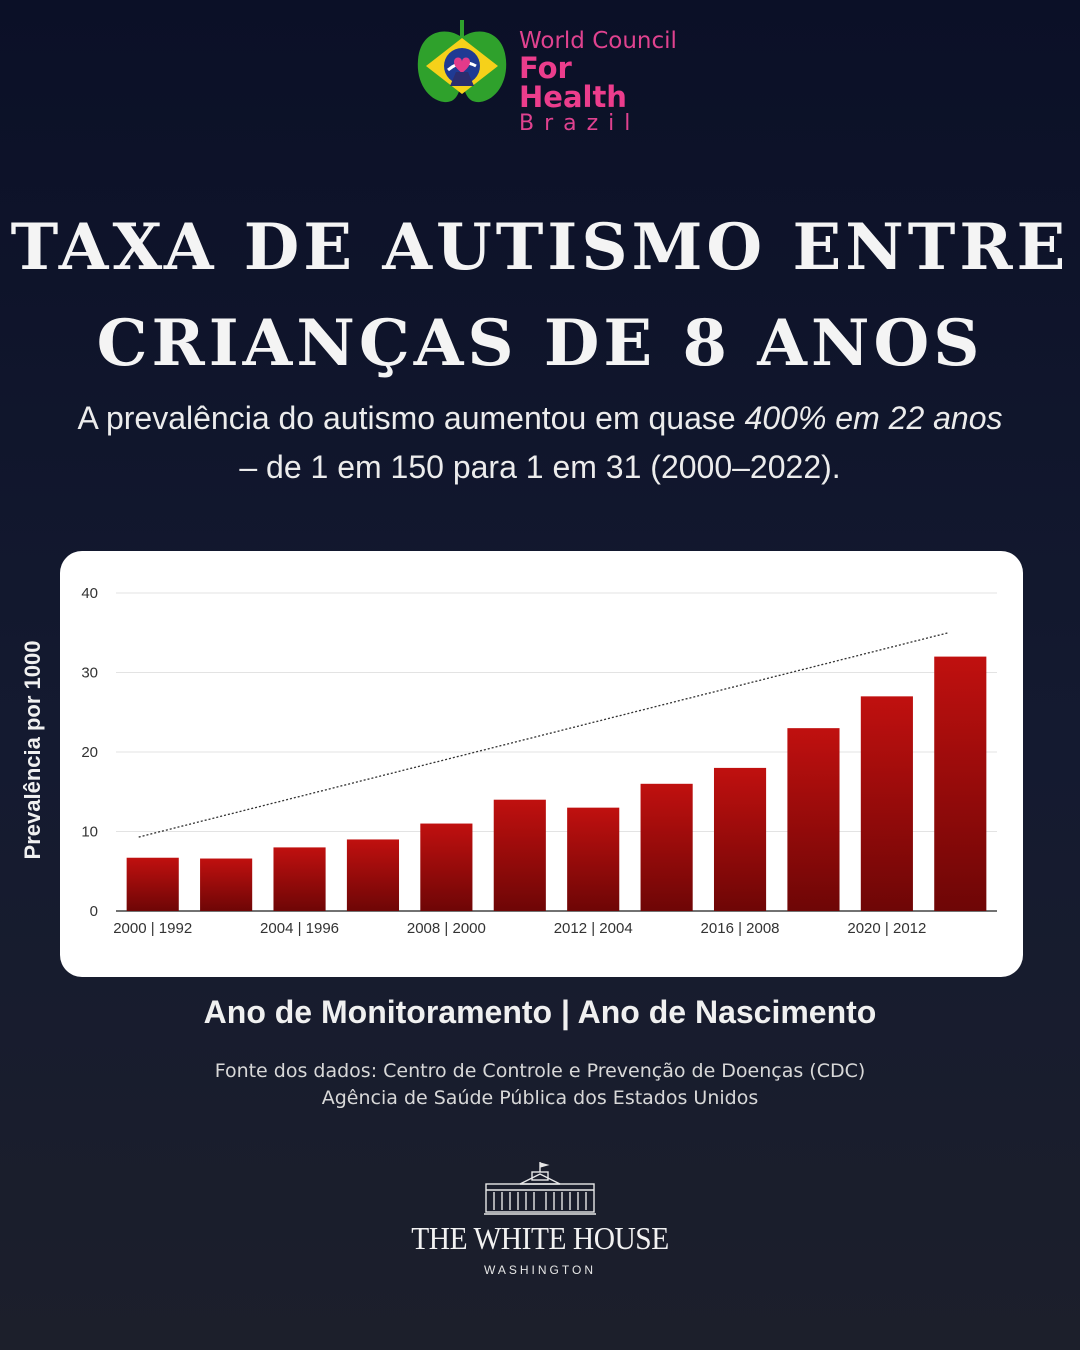  I want to click on y-tick-label: 0, so click(94, 911).